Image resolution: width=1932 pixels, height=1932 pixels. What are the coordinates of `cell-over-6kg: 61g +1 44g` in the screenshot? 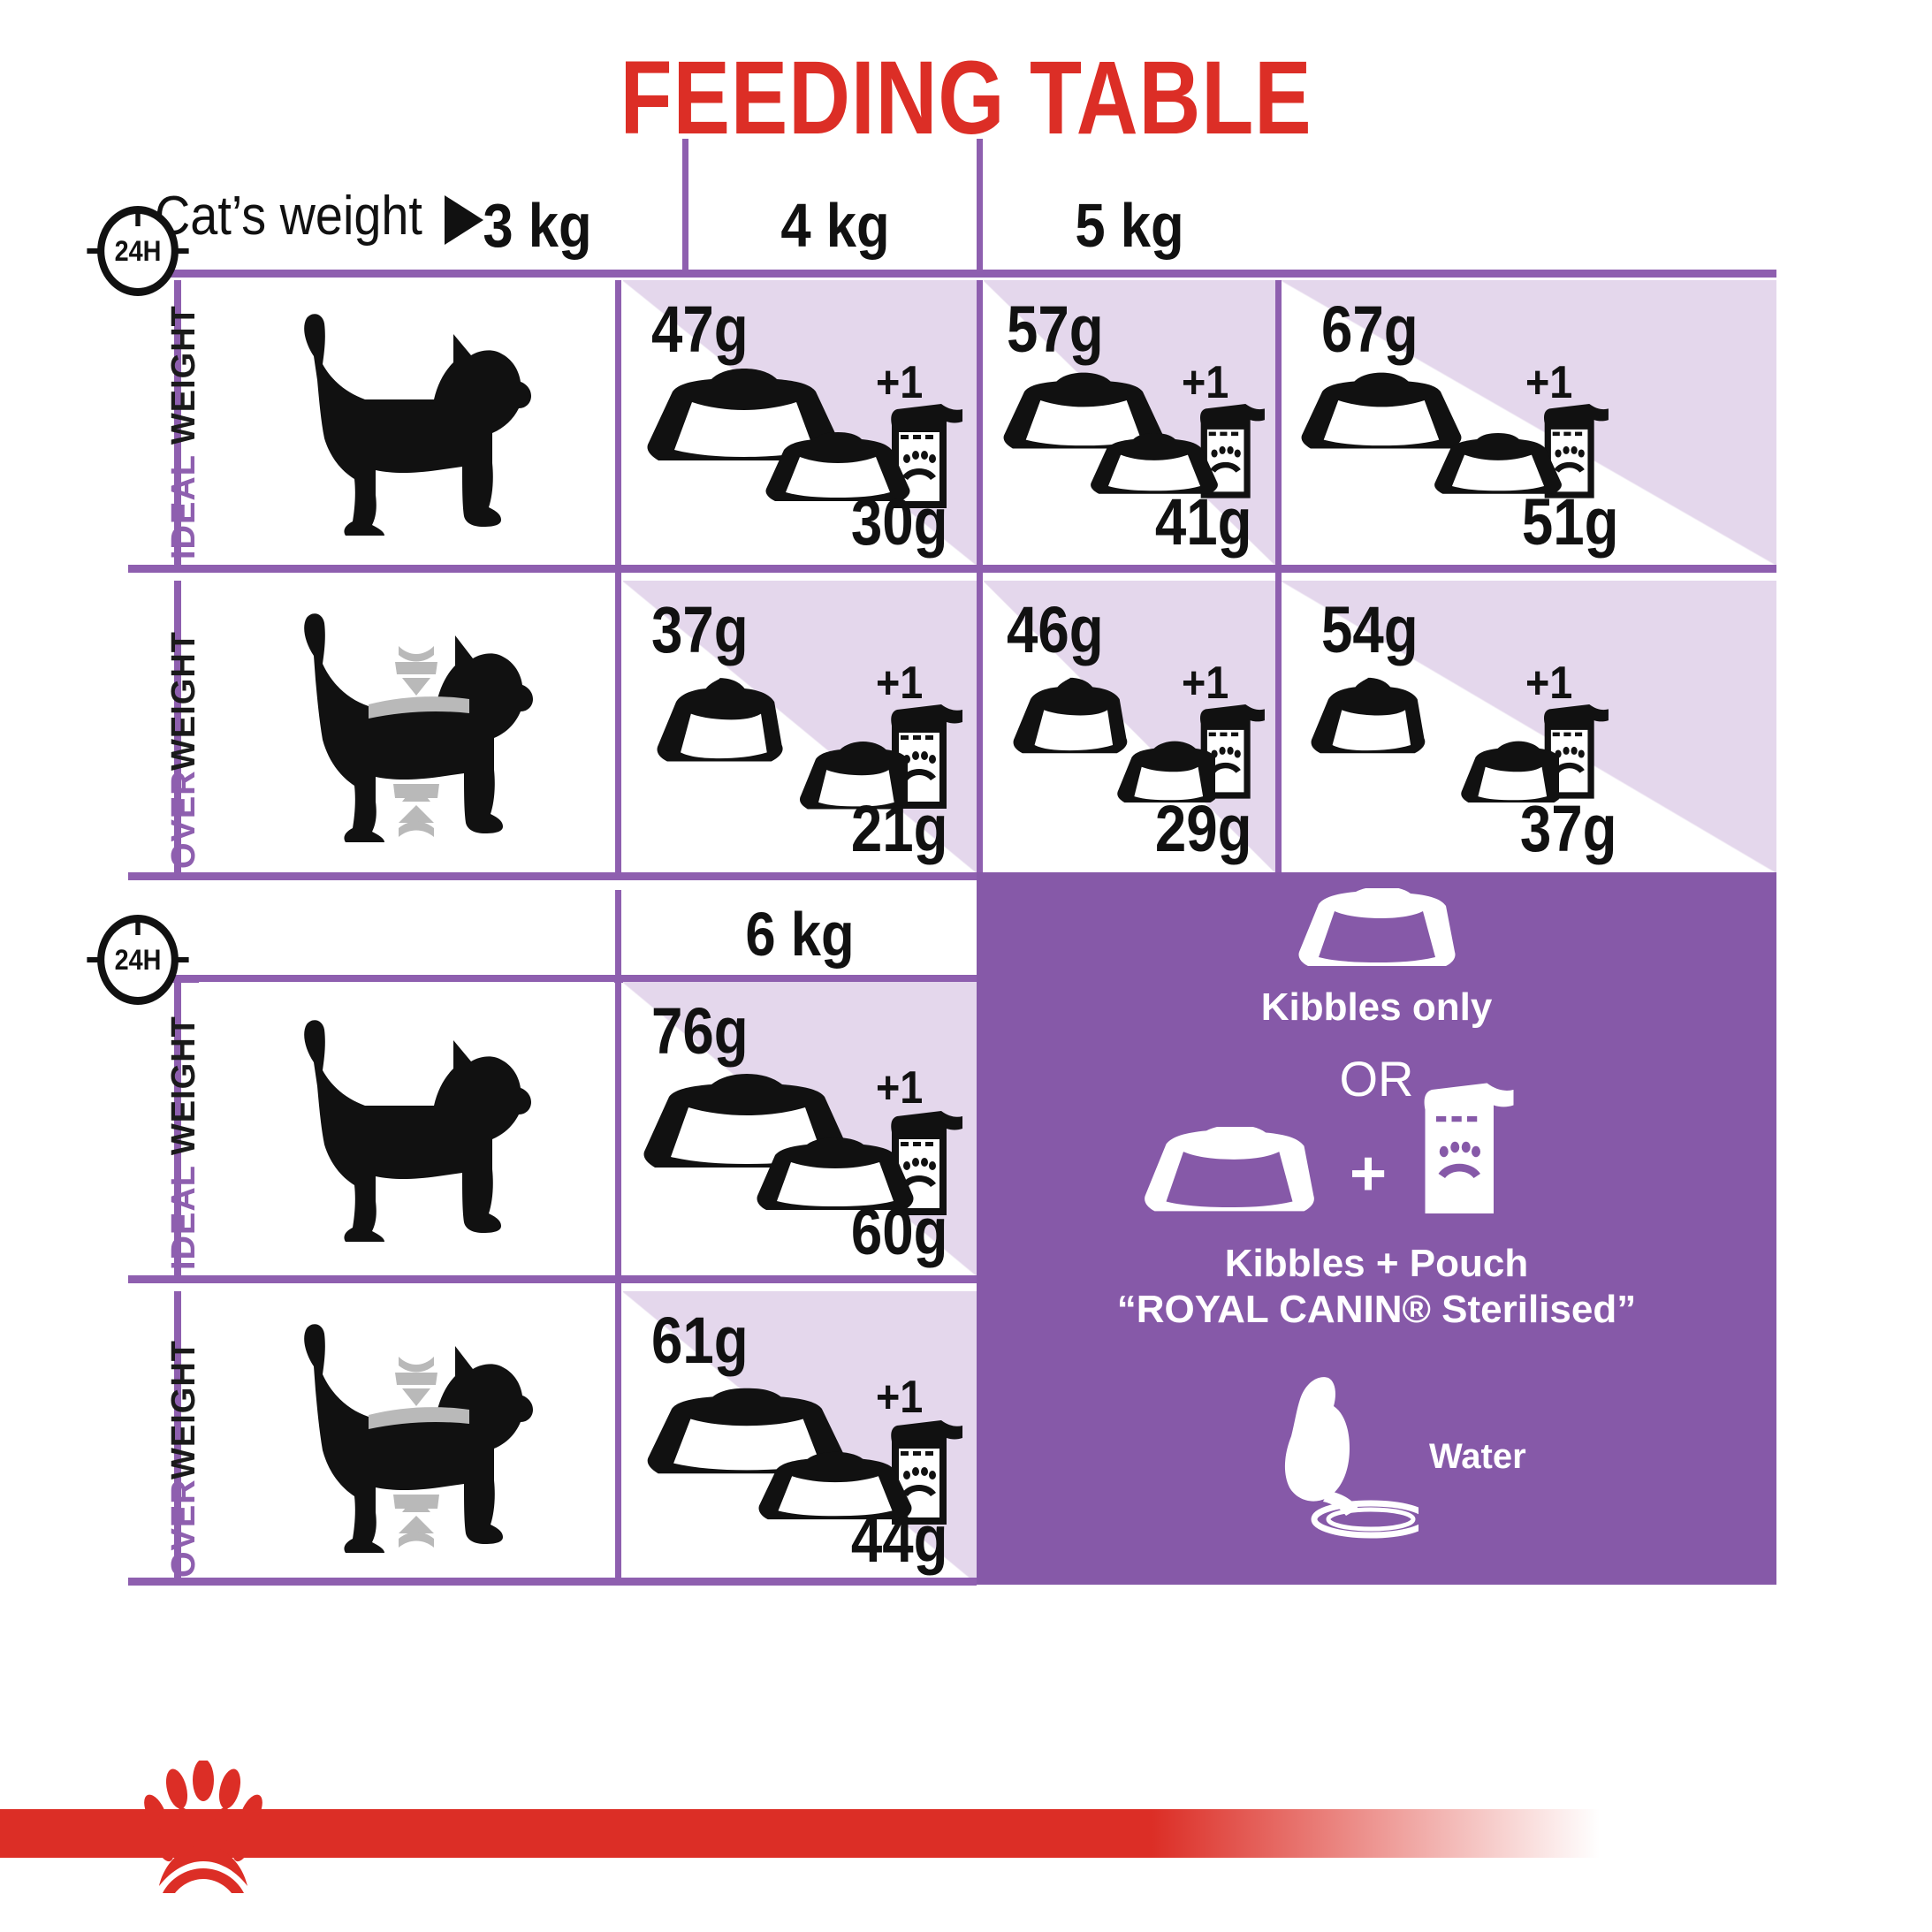 It's located at (800, 1437).